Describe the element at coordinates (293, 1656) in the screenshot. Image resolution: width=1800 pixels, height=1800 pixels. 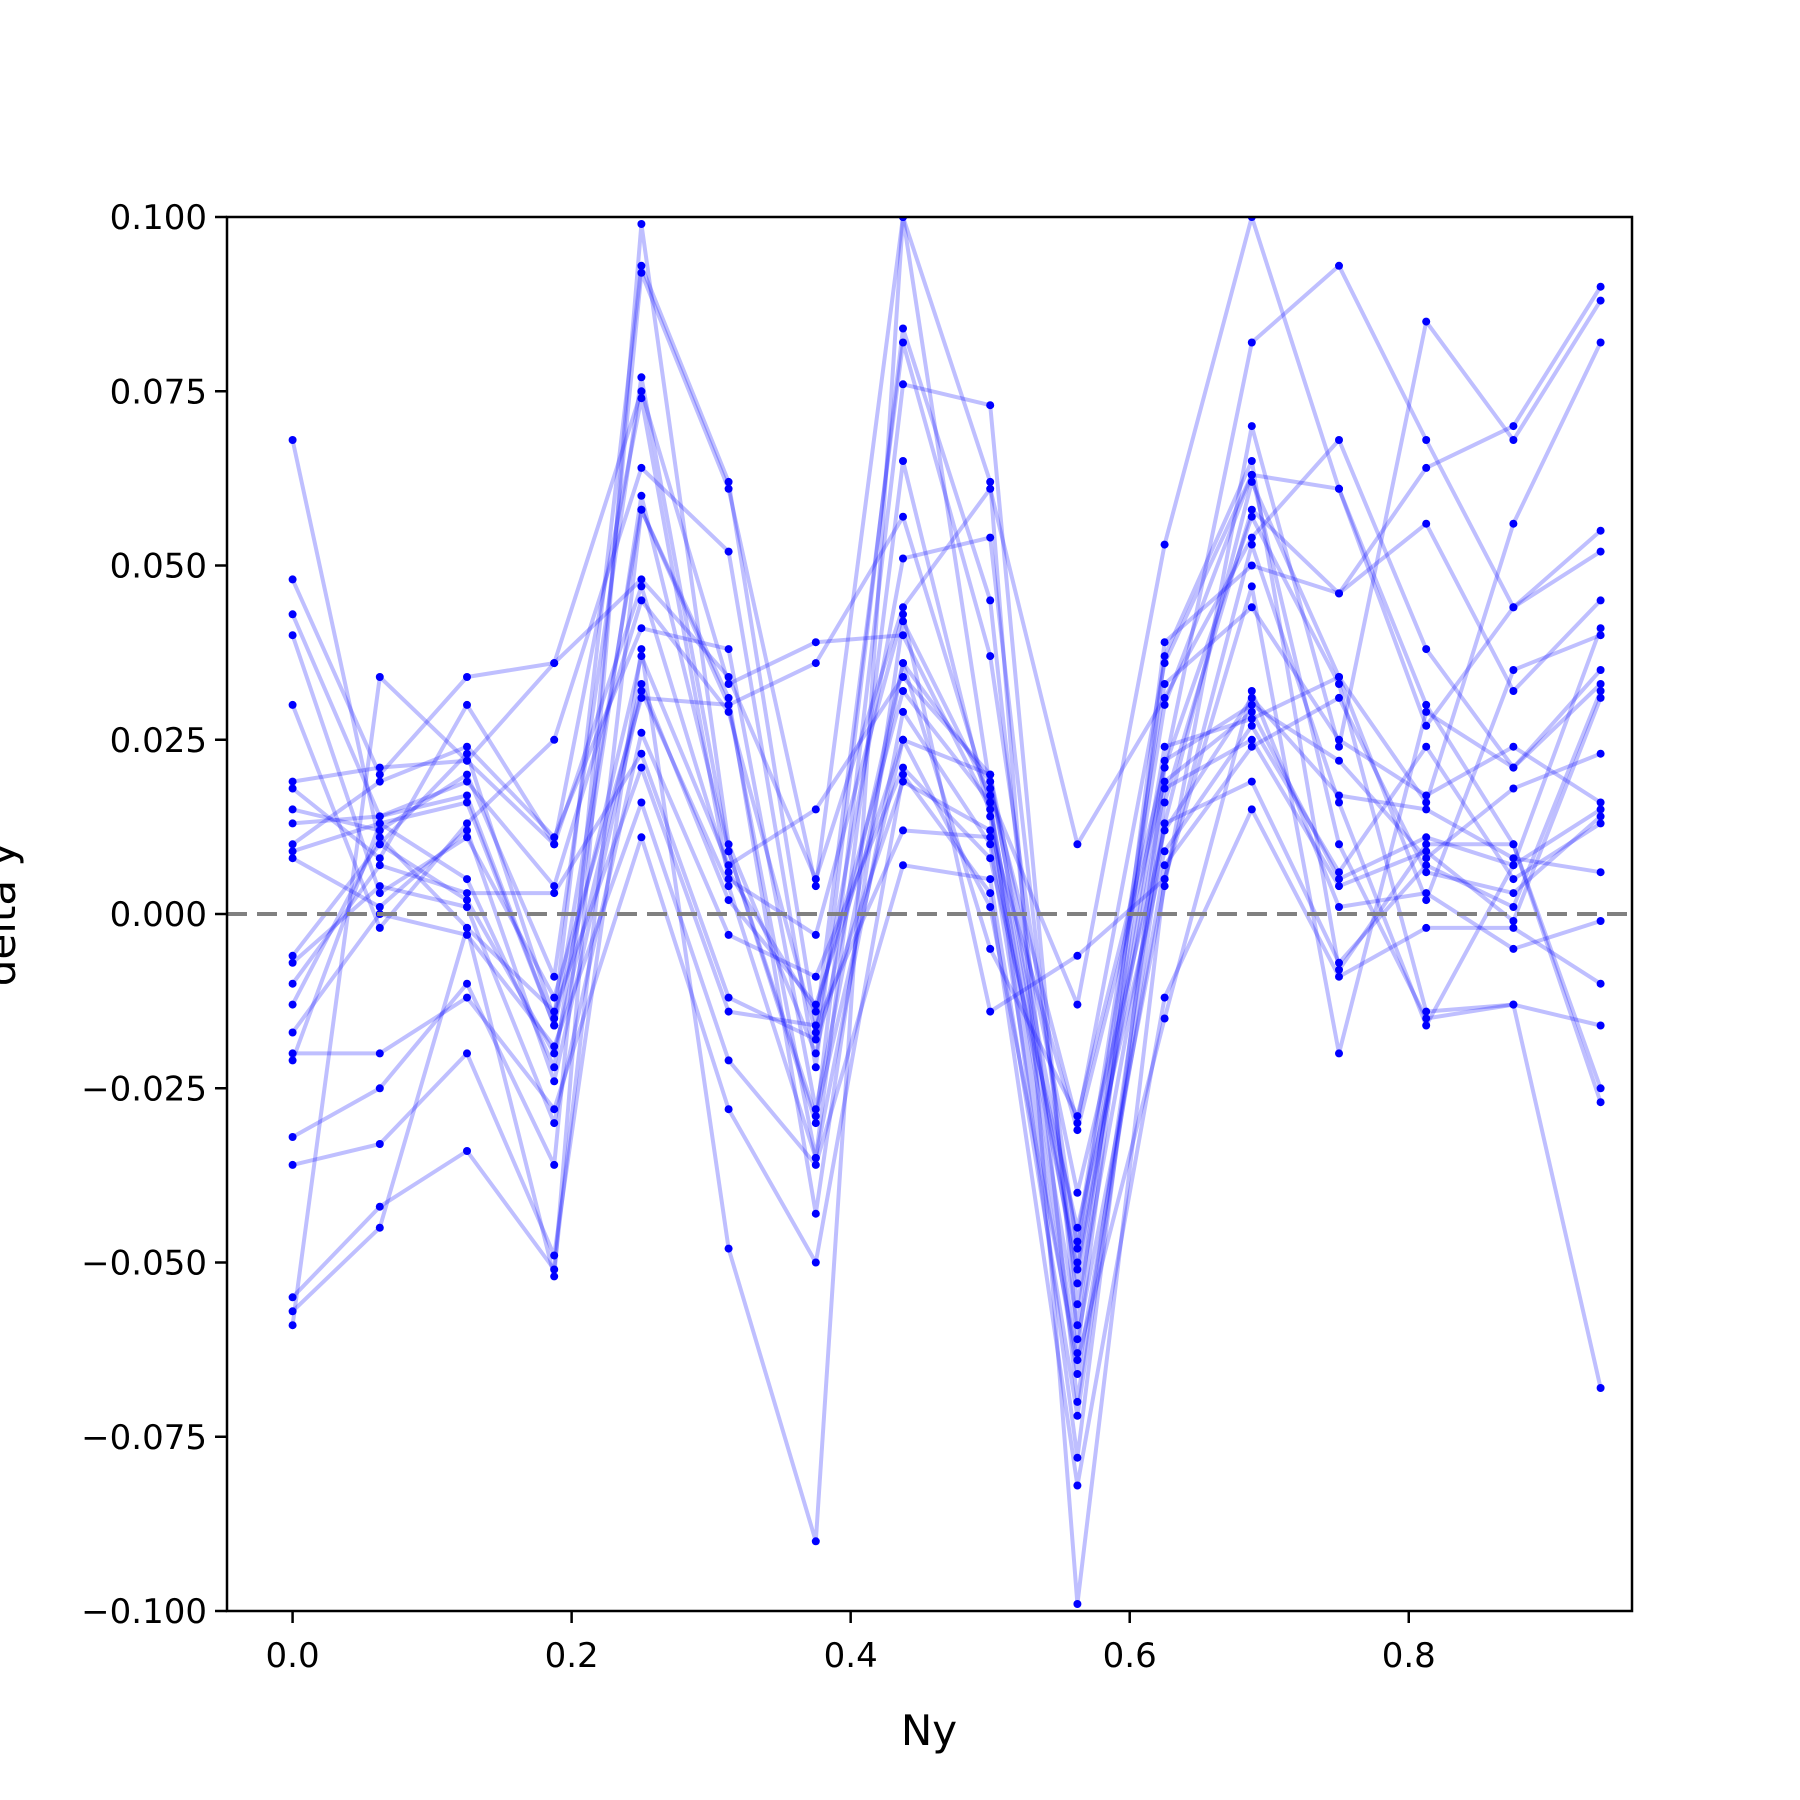
I see `x-tick-label: 0.0` at that location.